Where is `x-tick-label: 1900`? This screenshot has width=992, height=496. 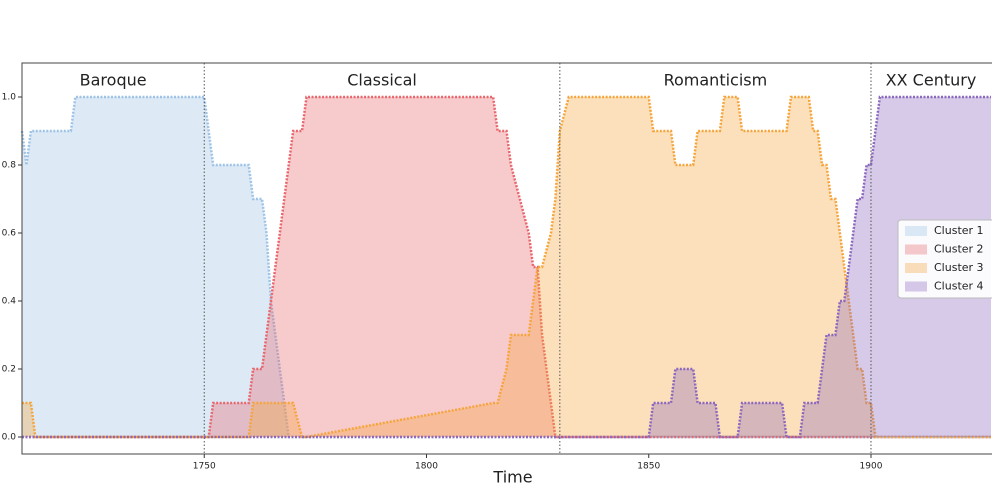 x-tick-label: 1900 is located at coordinates (871, 467).